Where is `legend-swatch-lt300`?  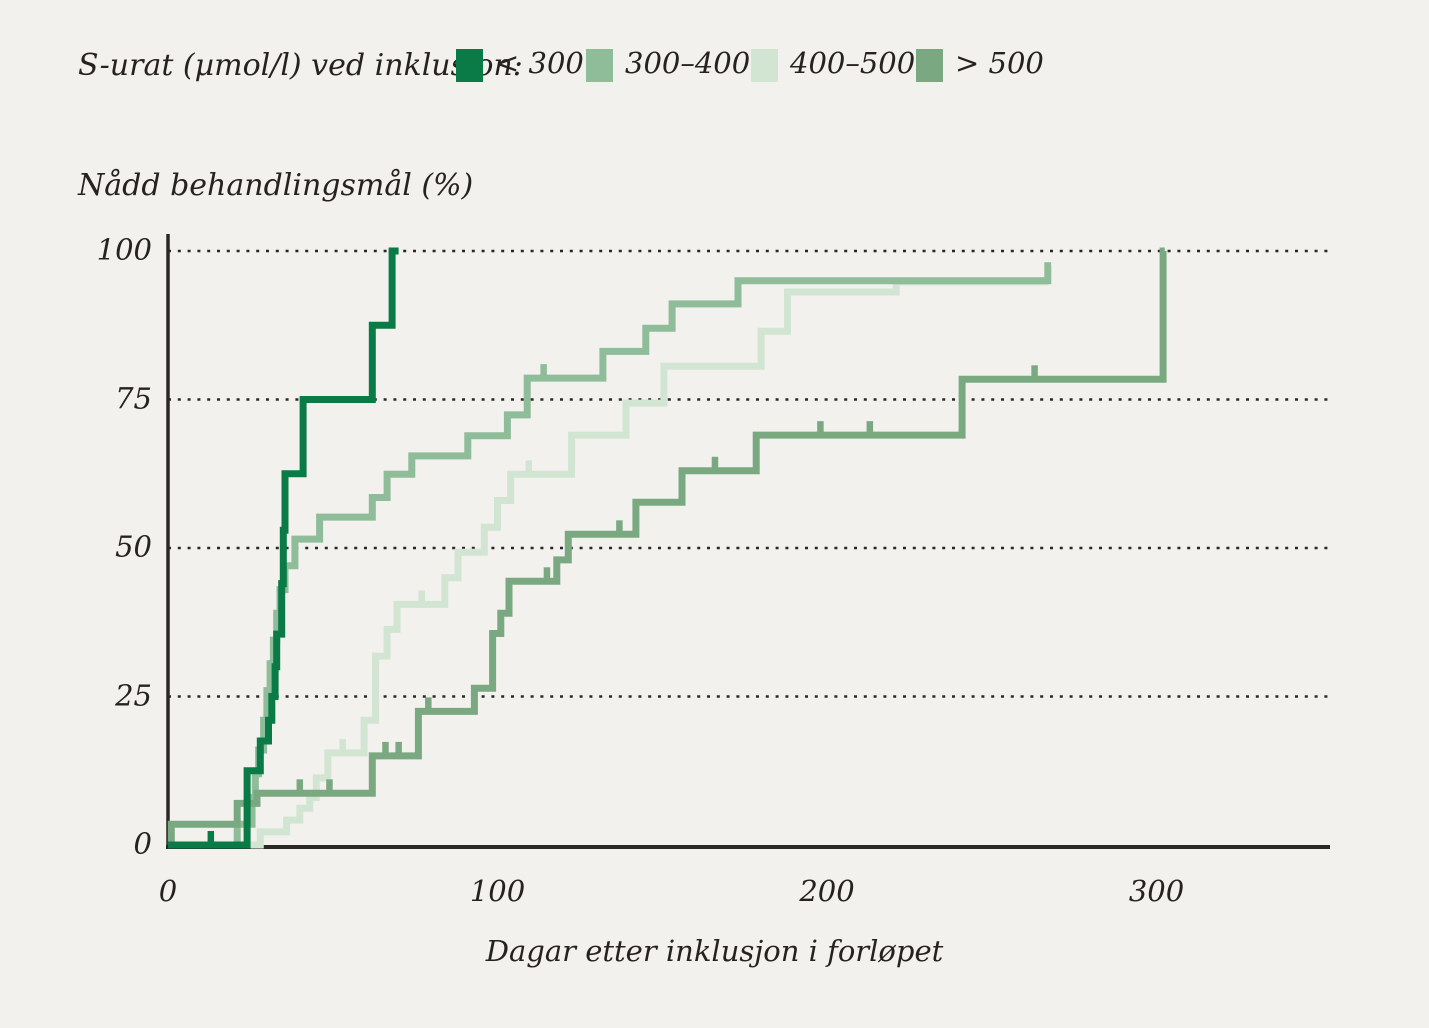
legend-swatch-lt300 is located at coordinates (469, 65).